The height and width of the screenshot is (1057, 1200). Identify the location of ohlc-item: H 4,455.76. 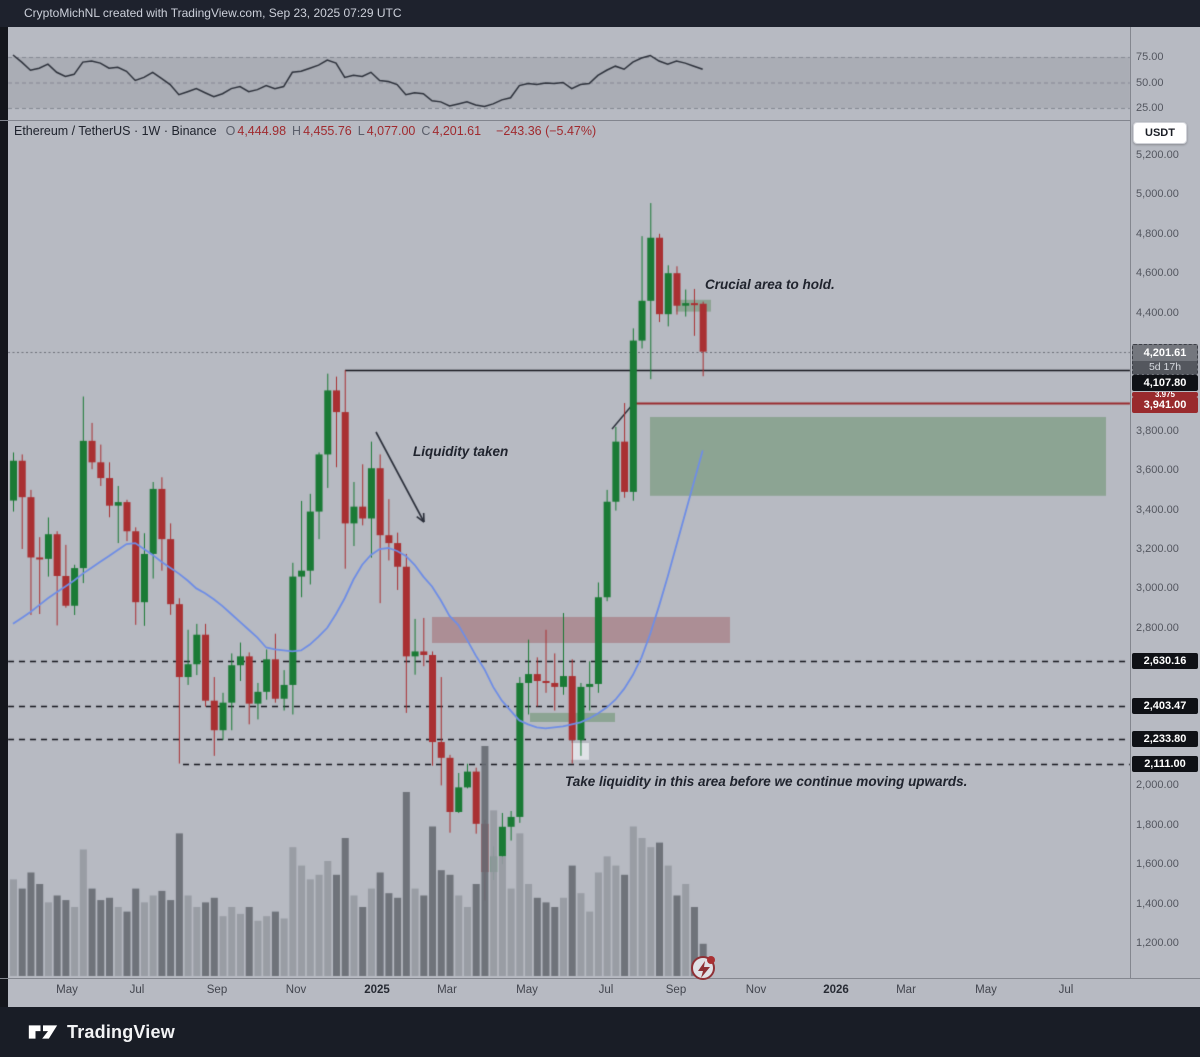
(322, 131).